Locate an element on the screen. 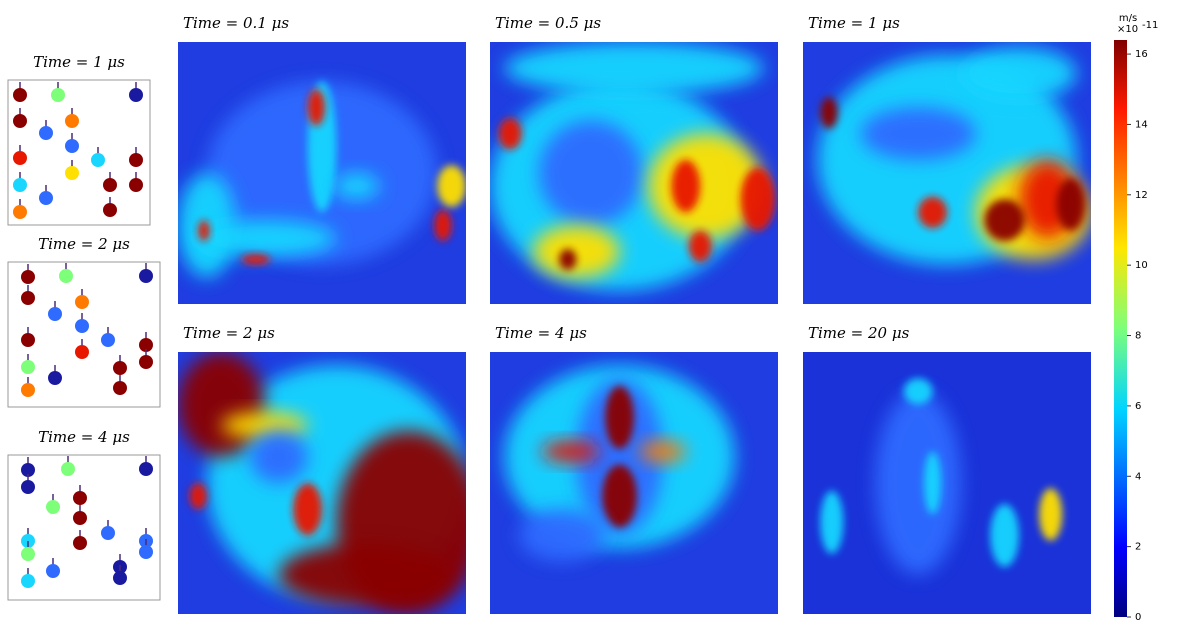 This screenshot has height=621, width=1180. left-panel-label: Time = 4 μs is located at coordinates (84, 437).